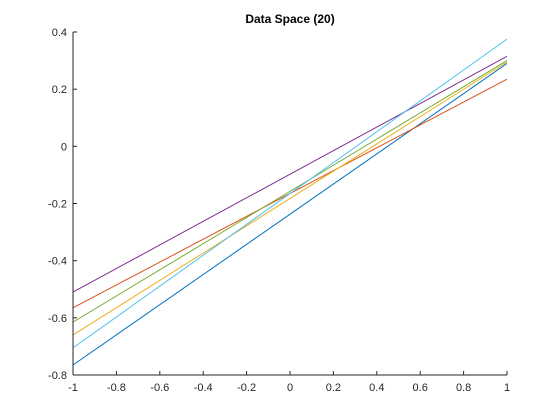 This screenshot has height=420, width=560. I want to click on x-tick-label: -0.2, so click(246, 388).